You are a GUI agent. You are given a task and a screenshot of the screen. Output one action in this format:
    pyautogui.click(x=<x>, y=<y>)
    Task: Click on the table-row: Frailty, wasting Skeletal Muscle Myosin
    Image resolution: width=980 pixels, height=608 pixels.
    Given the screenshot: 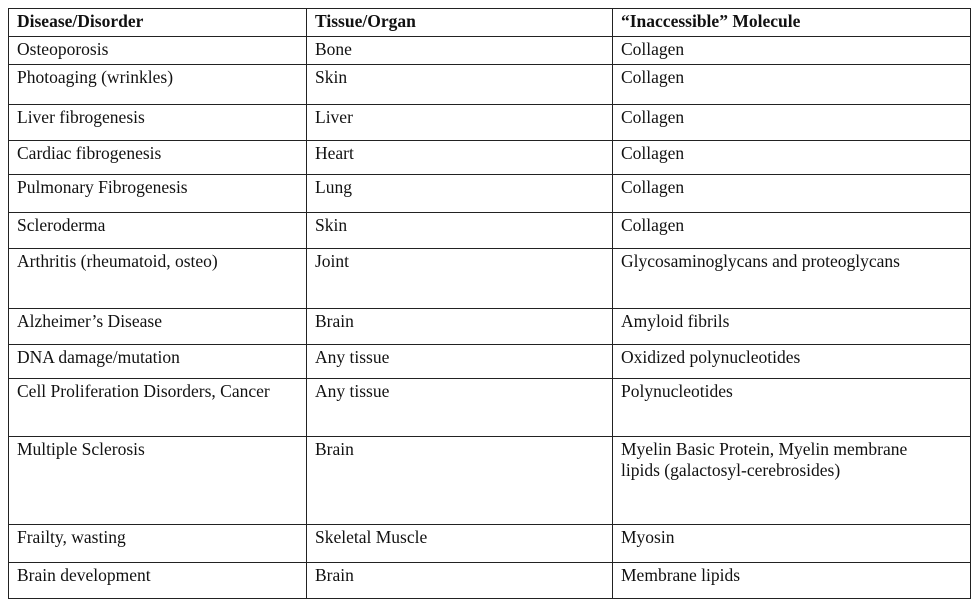 What is the action you would take?
    pyautogui.click(x=489, y=543)
    